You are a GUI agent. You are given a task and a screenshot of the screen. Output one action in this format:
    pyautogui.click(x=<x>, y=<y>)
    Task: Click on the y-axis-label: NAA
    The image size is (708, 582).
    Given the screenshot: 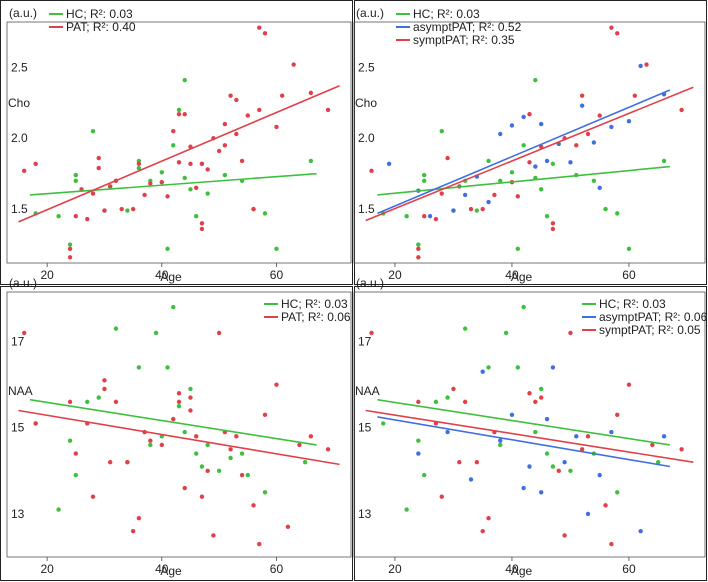 What is the action you would take?
    pyautogui.click(x=20, y=391)
    